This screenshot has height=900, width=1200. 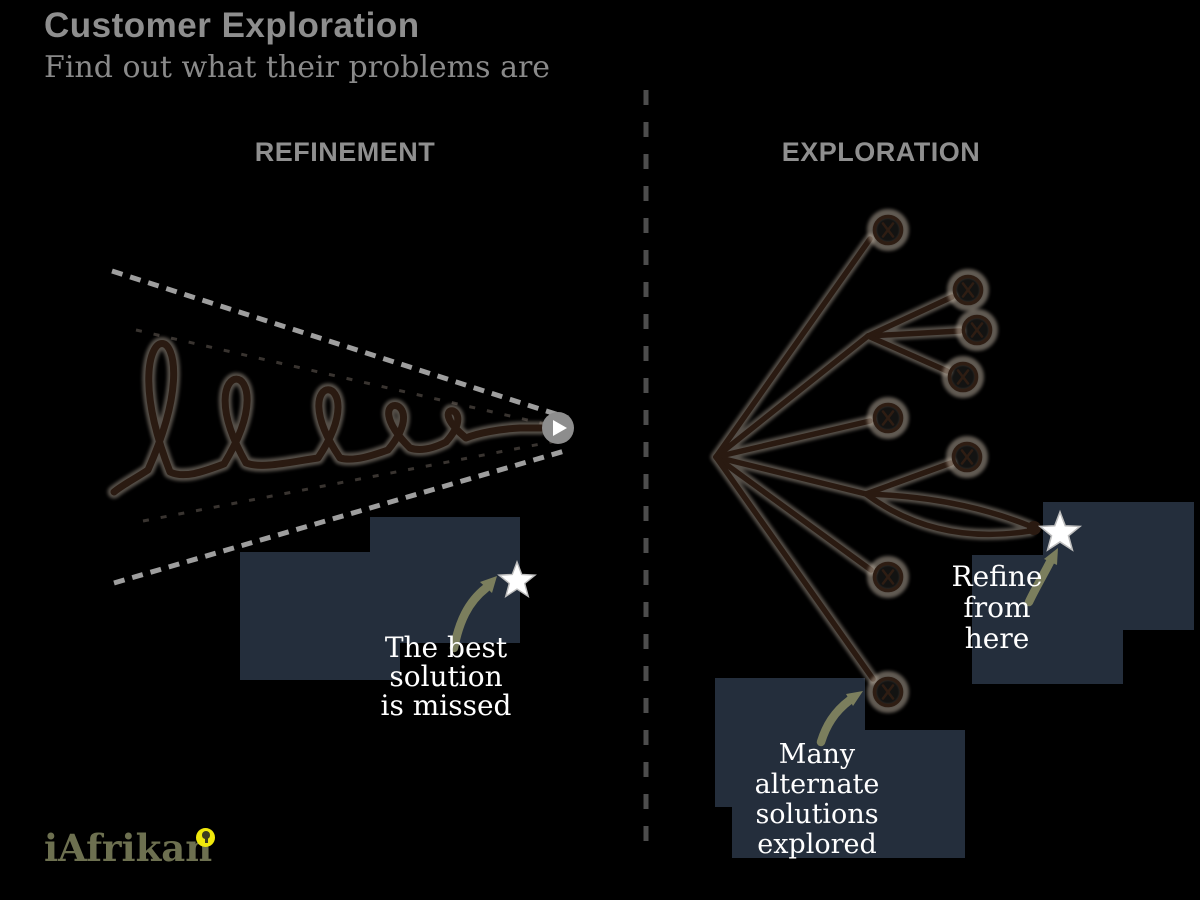 I want to click on exploration-tree, so click(x=875, y=459).